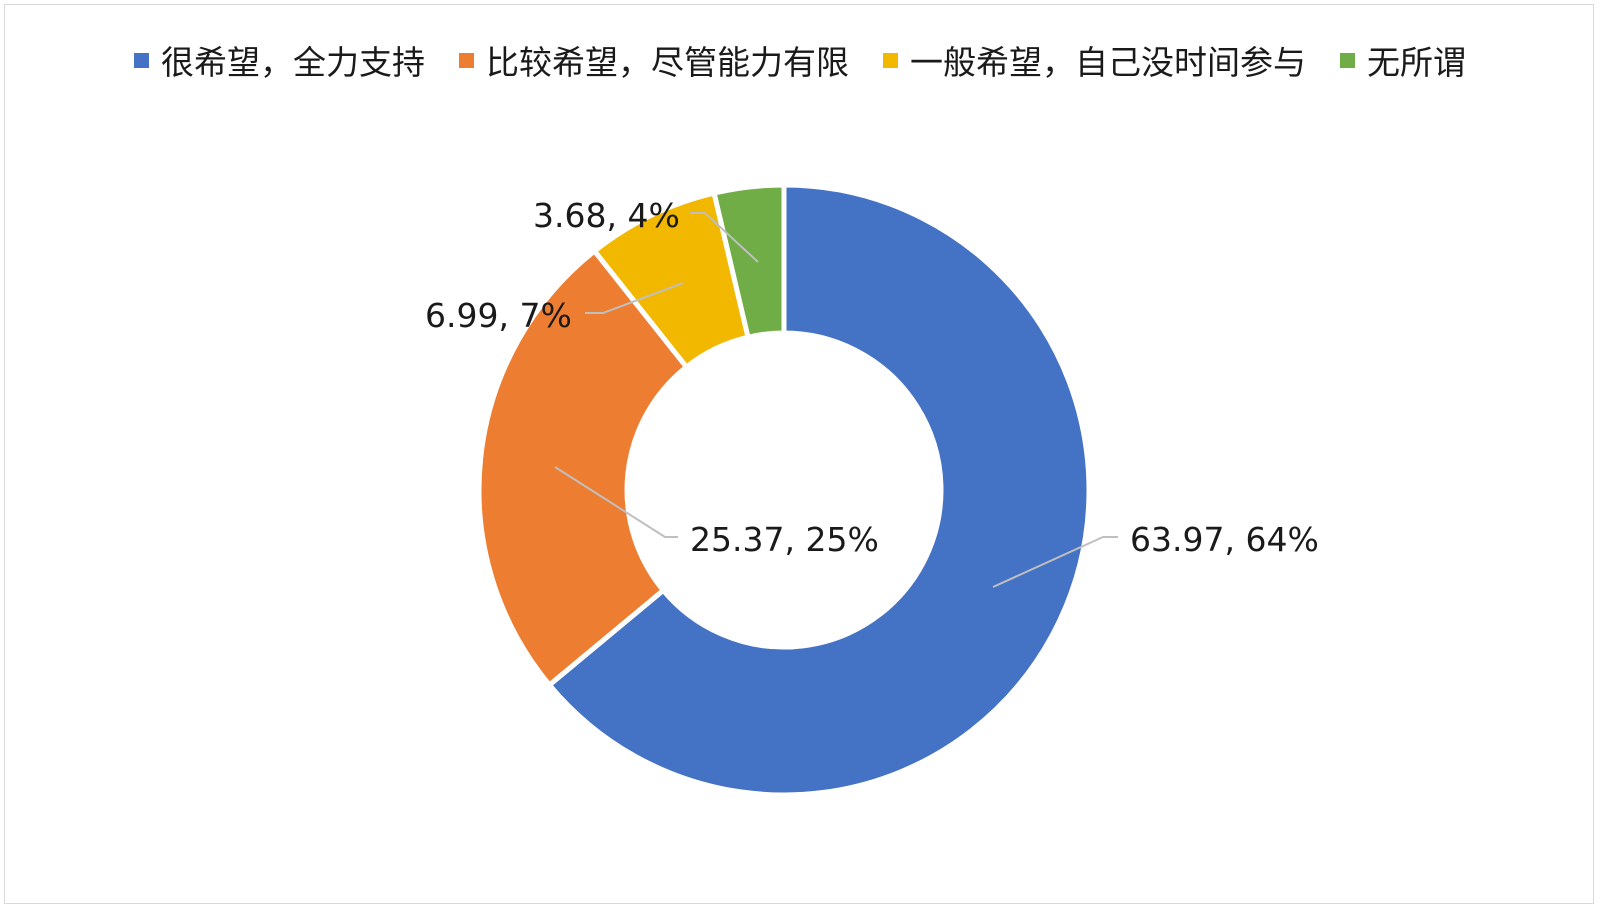  What do you see at coordinates (606, 215) in the screenshot?
I see `data-label-4: 3.68, 4%` at bounding box center [606, 215].